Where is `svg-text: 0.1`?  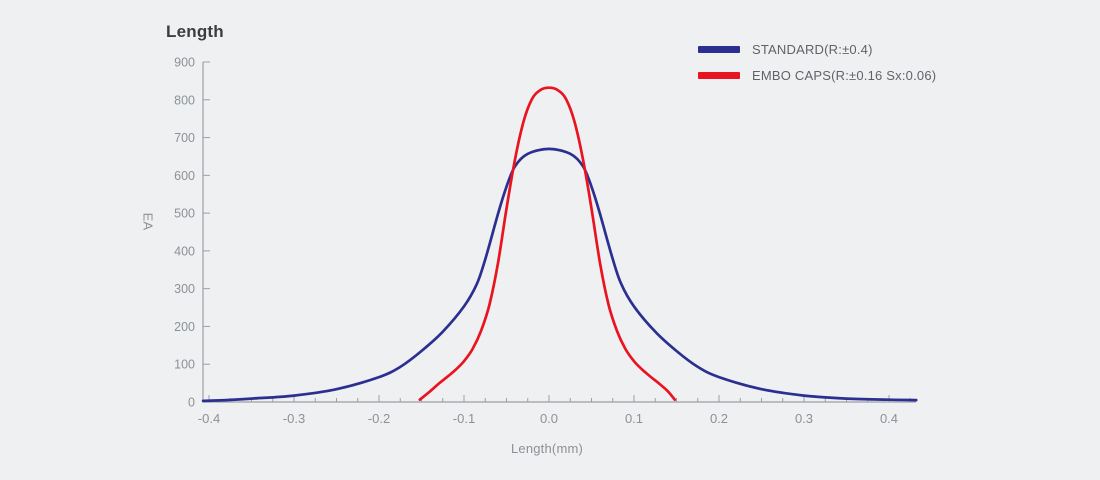 svg-text: 0.1 is located at coordinates (634, 418).